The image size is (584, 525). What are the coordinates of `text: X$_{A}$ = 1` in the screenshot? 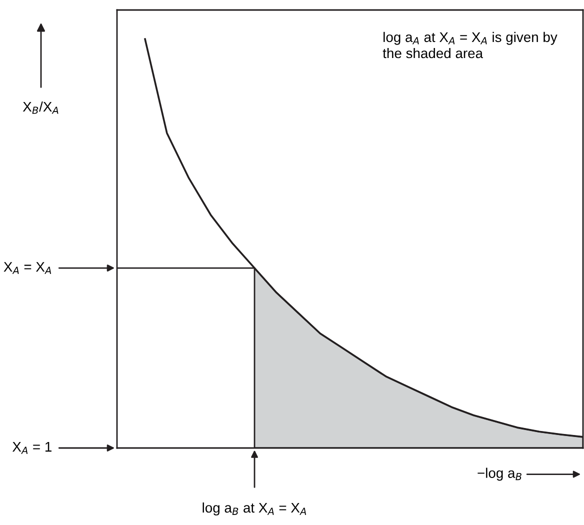 It's located at (32, 448).